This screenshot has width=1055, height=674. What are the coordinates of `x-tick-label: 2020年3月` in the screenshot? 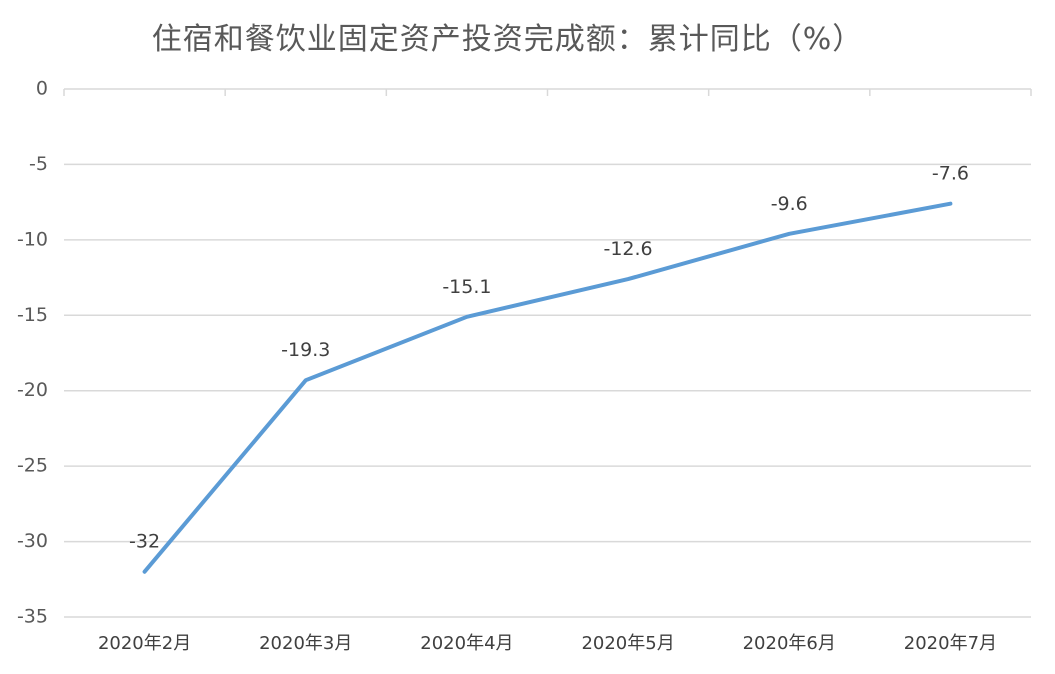 It's located at (305, 643).